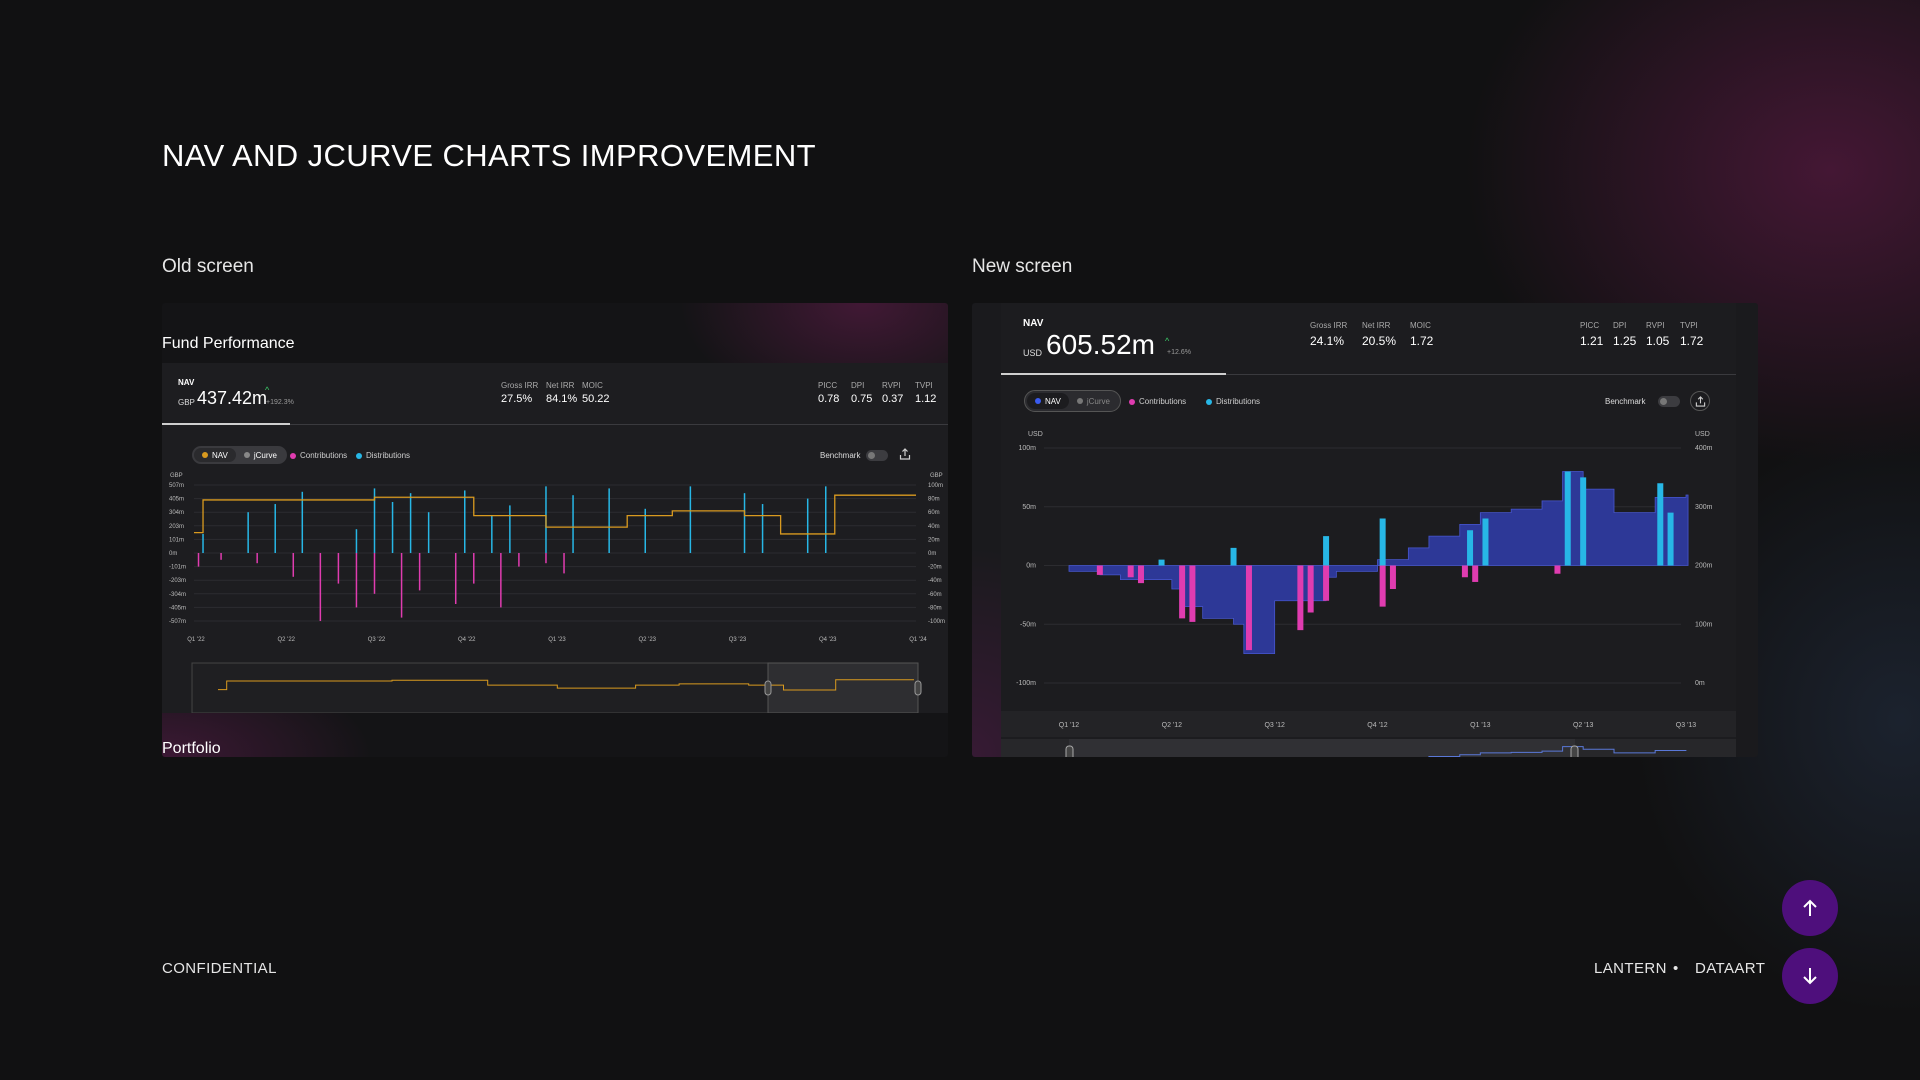 The image size is (1920, 1080). I want to click on stat-value: 0.37, so click(893, 399).